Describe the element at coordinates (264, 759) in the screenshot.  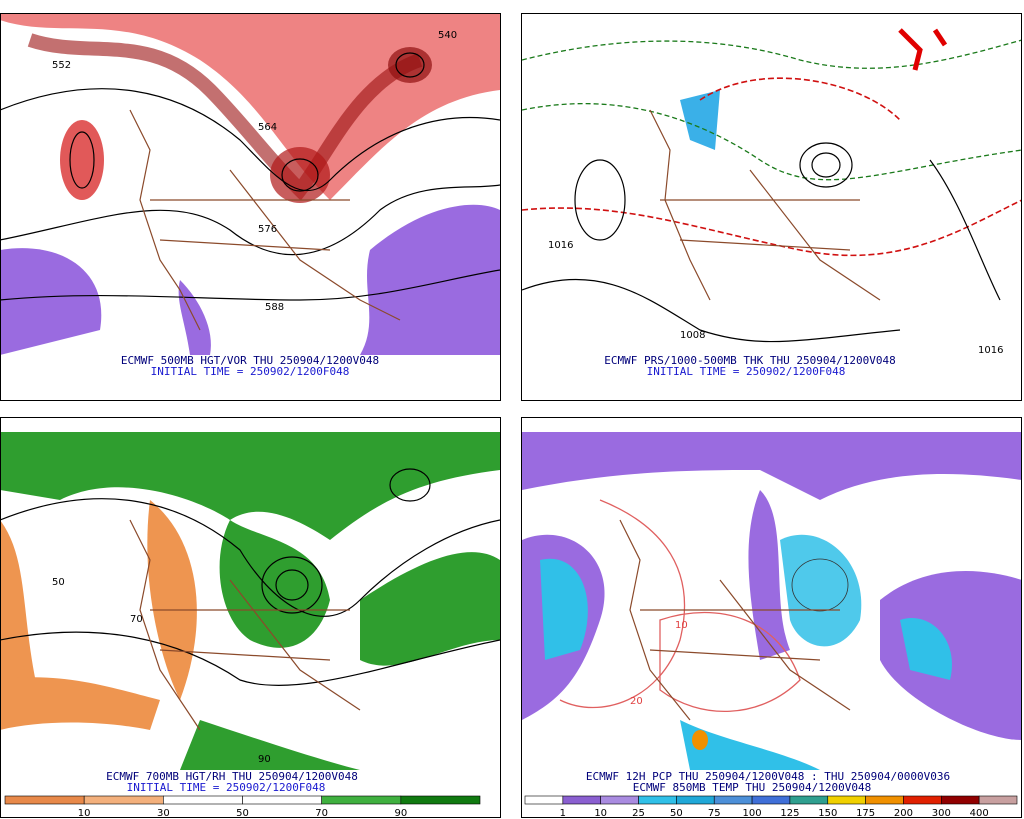
I see `contour-label: 90` at that location.